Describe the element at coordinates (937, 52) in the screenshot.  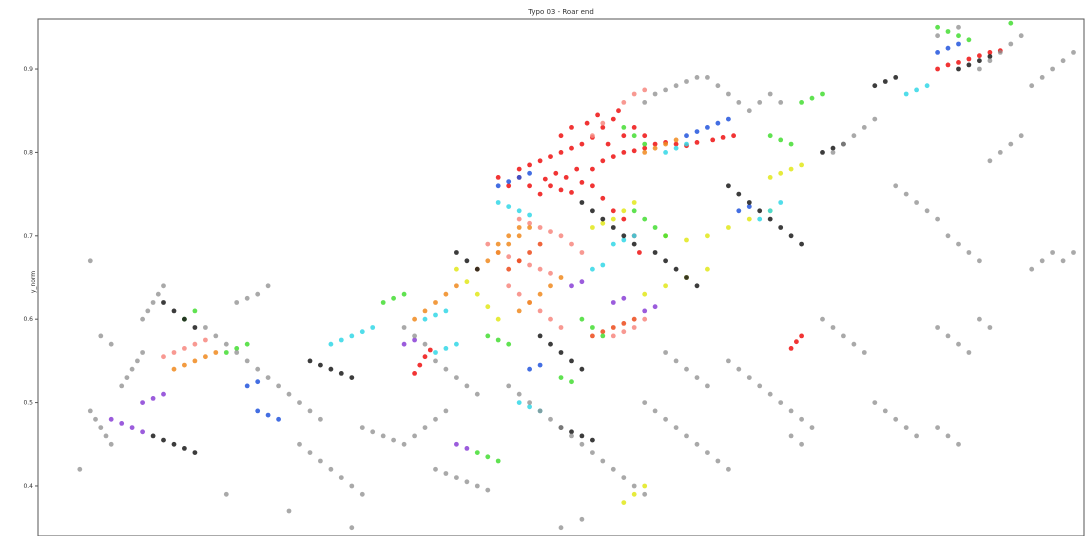
I see `data-point-blue` at that location.